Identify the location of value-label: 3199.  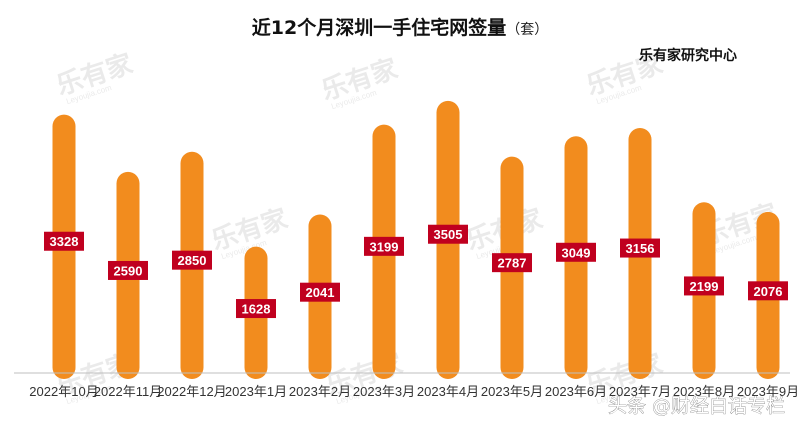
(384, 246).